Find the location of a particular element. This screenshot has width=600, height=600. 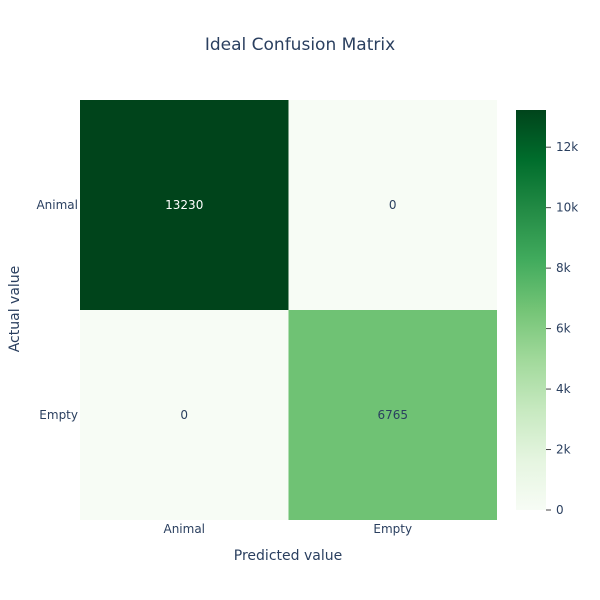

y-axis-title: Actual value is located at coordinates (15, 309).